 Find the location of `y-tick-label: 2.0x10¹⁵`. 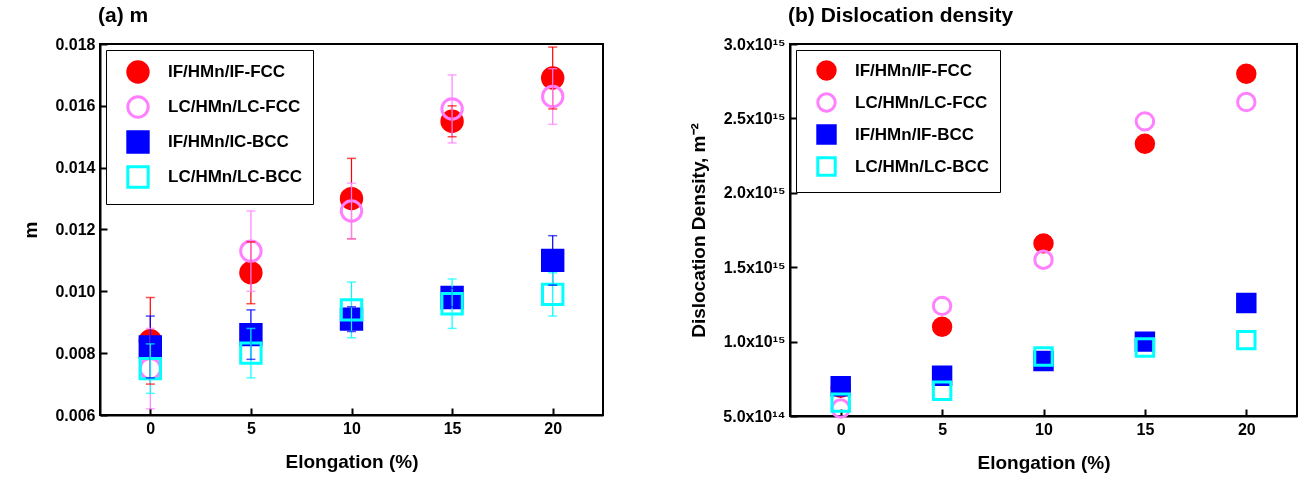

y-tick-label: 2.0x10¹⁵ is located at coordinates (754, 193).